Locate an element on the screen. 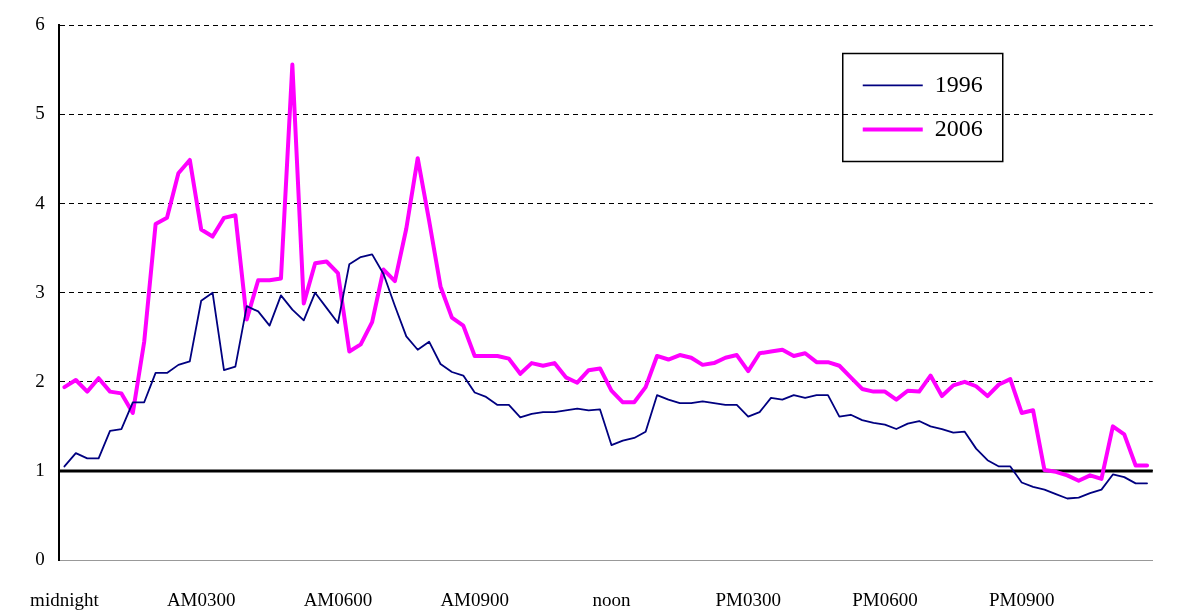  legend-label: 2006 is located at coordinates (958, 127).